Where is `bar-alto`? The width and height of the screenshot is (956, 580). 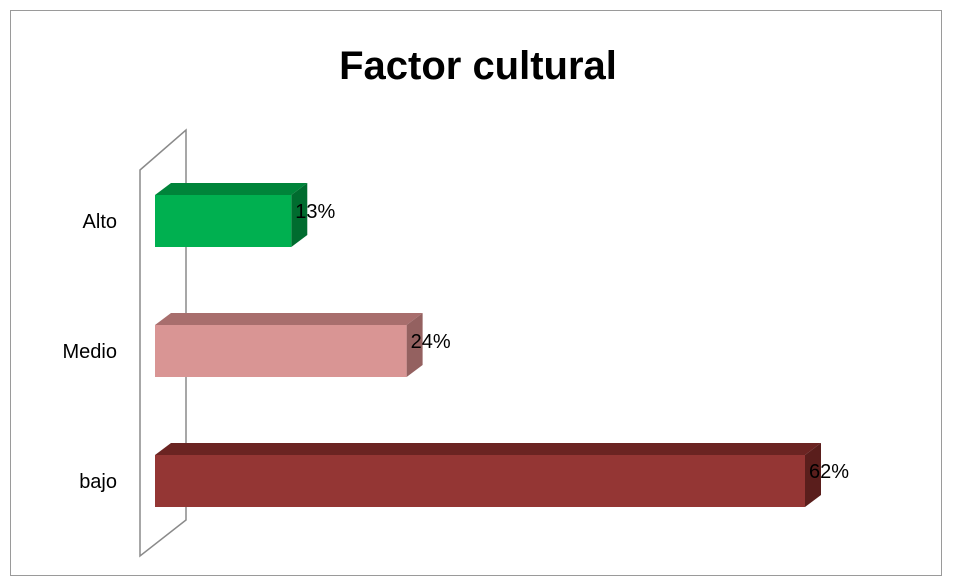 bar-alto is located at coordinates (231, 215).